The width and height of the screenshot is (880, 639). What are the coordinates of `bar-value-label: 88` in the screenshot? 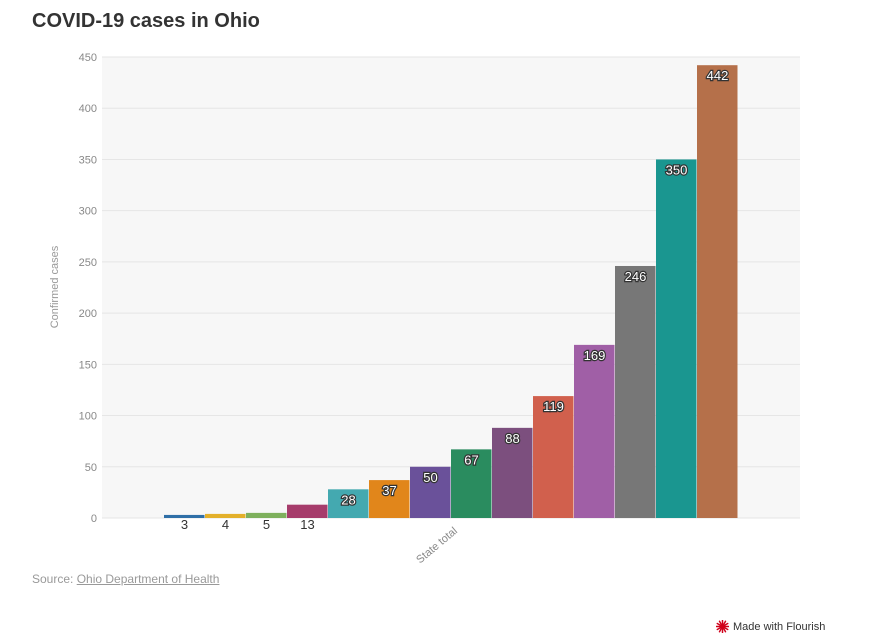 It's located at (512, 438).